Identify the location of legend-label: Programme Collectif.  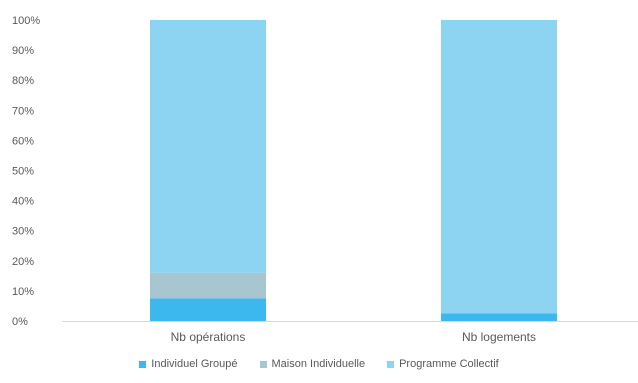
(449, 364).